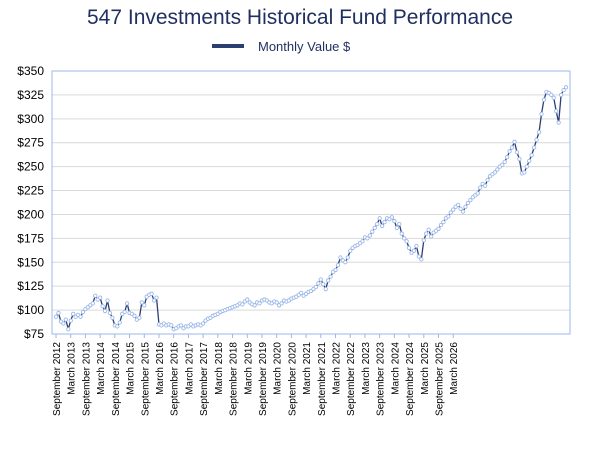 This screenshot has width=600, height=450. I want to click on x-tick-label: September 2017, so click(204, 379).